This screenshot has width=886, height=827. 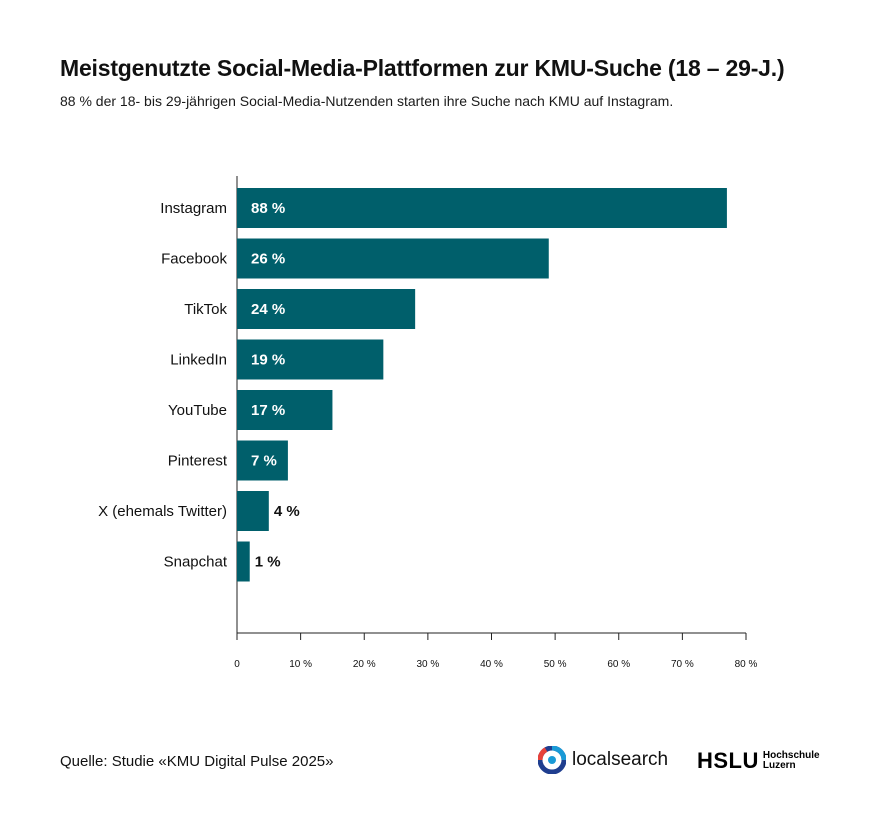 I want to click on localsearch-logo-text: localsearch, so click(x=620, y=759).